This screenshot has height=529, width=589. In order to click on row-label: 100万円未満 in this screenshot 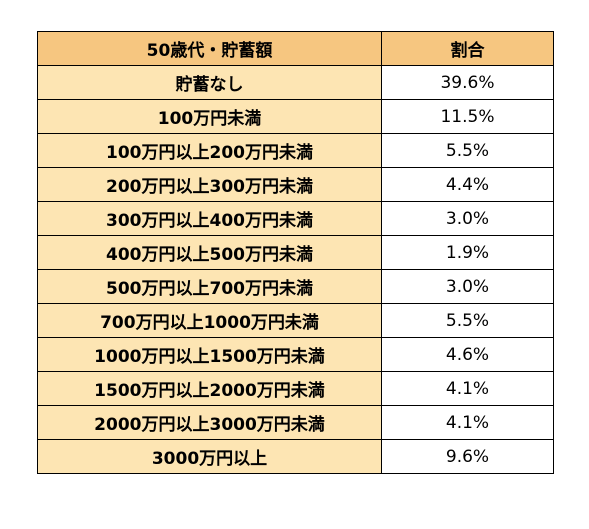, I will do `click(209, 116)`.